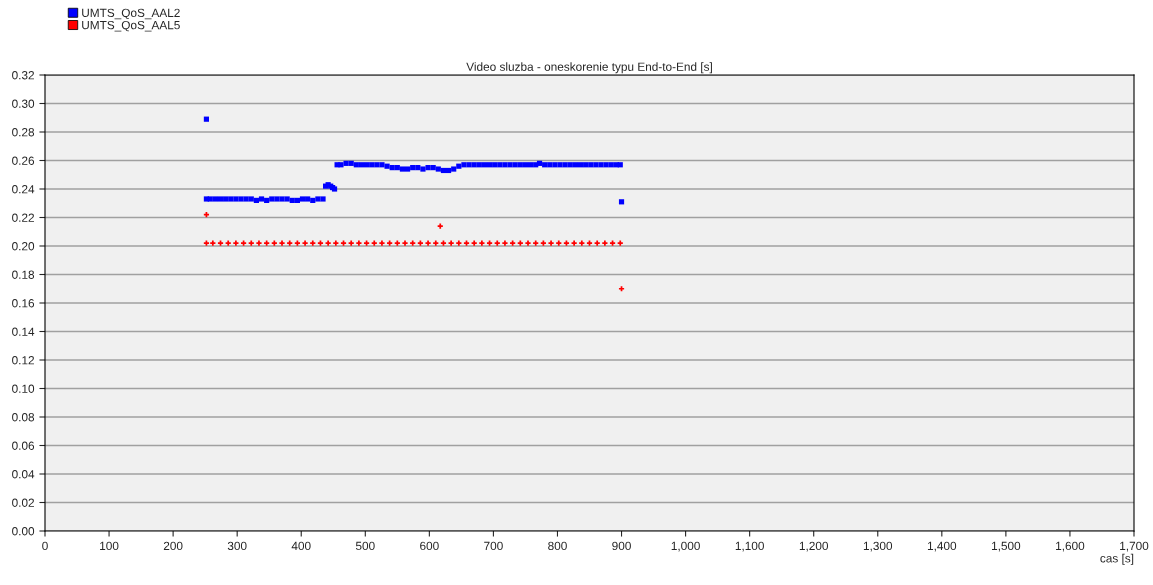 The width and height of the screenshot is (1153, 585). I want to click on x-tick-label: 1,200, so click(814, 546).